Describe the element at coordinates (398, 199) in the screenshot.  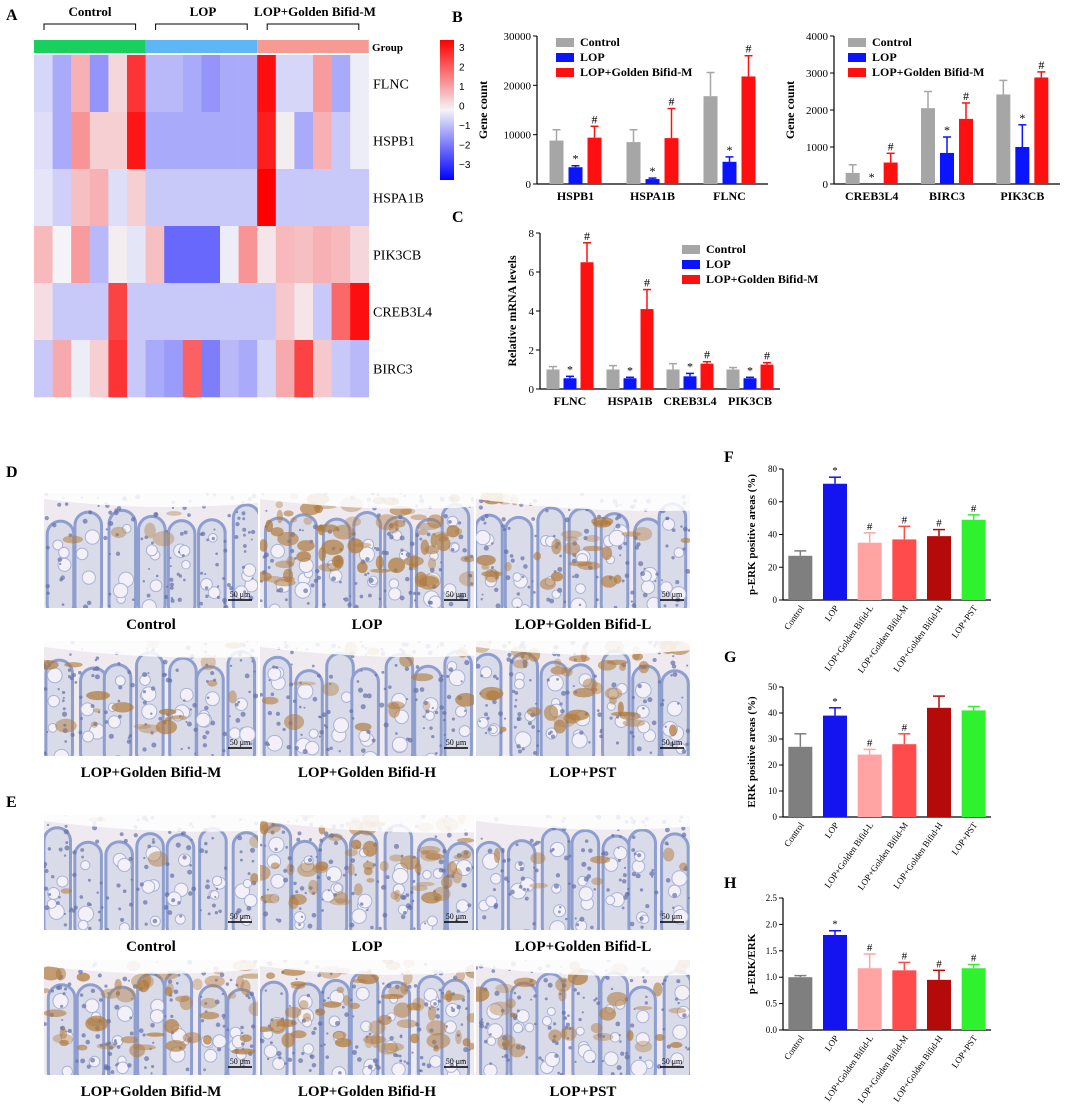
I see `heatmap-row-label: HSPA1B` at that location.